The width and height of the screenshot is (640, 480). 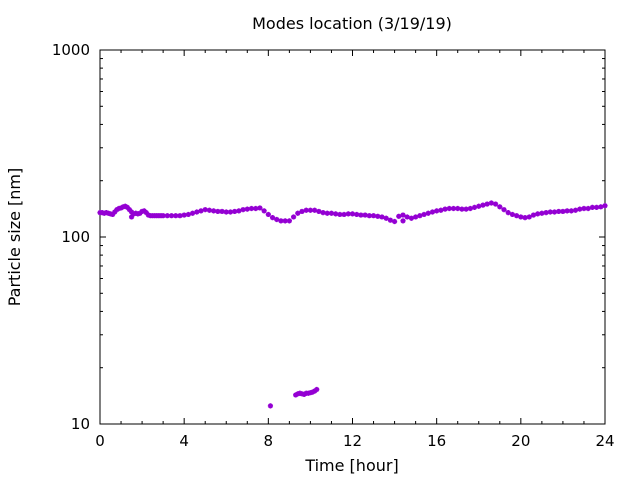 What do you see at coordinates (352, 441) in the screenshot?
I see `x-tick-label: 12` at bounding box center [352, 441].